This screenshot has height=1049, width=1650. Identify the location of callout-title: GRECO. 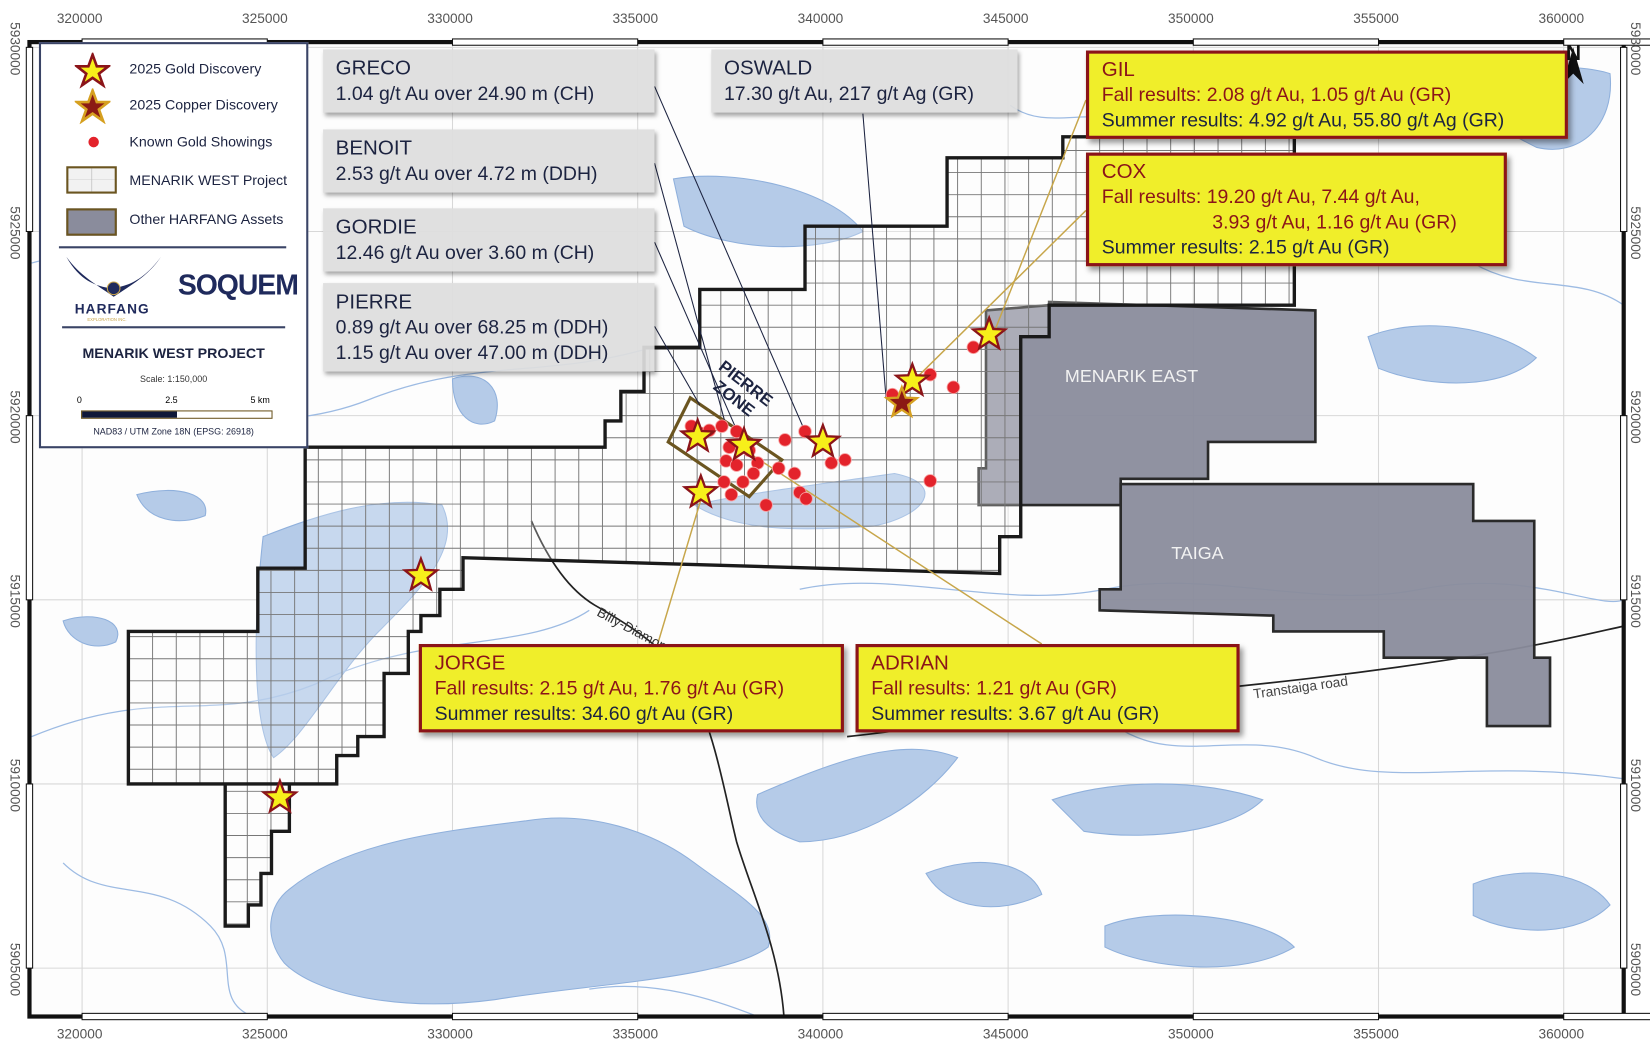
(373, 68).